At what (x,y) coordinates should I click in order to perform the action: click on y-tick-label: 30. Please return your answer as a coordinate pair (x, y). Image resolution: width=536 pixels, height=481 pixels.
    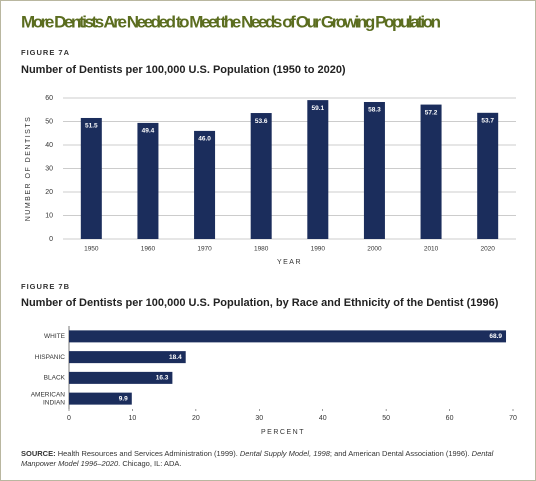
    Looking at the image, I should click on (49, 168).